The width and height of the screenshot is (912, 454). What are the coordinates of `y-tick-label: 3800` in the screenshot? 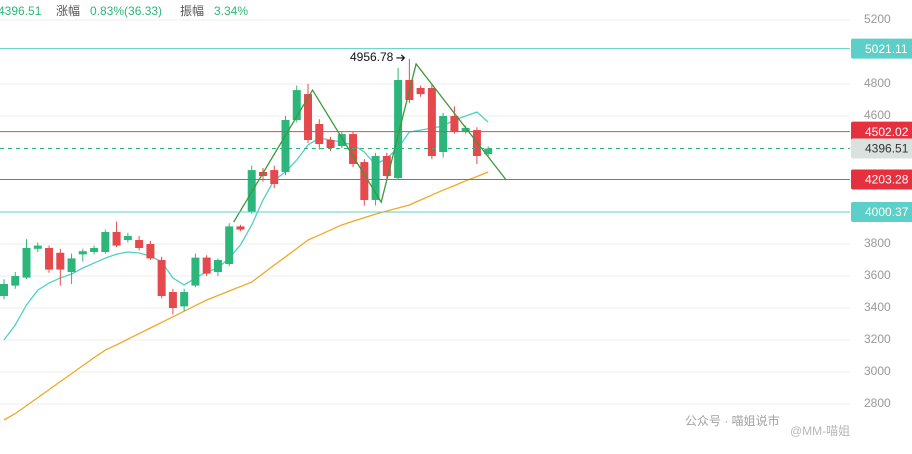 It's located at (877, 243).